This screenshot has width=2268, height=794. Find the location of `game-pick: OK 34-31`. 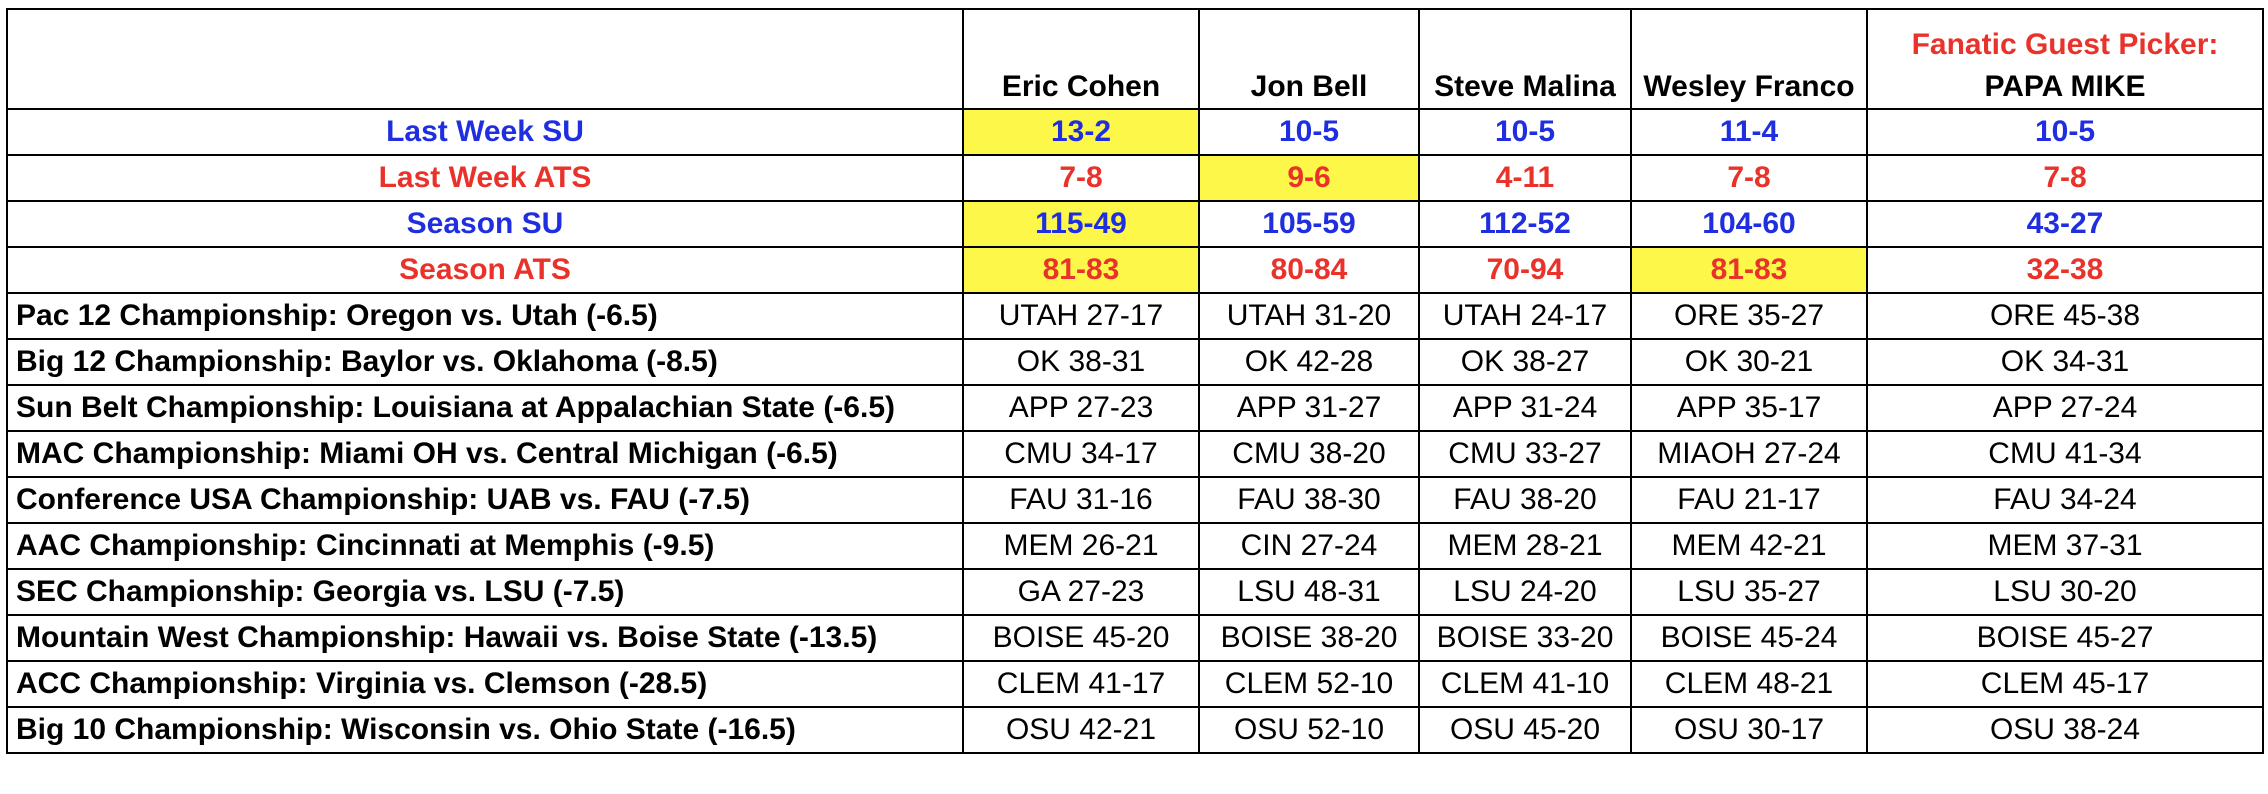

game-pick: OK 34-31 is located at coordinates (2065, 362).